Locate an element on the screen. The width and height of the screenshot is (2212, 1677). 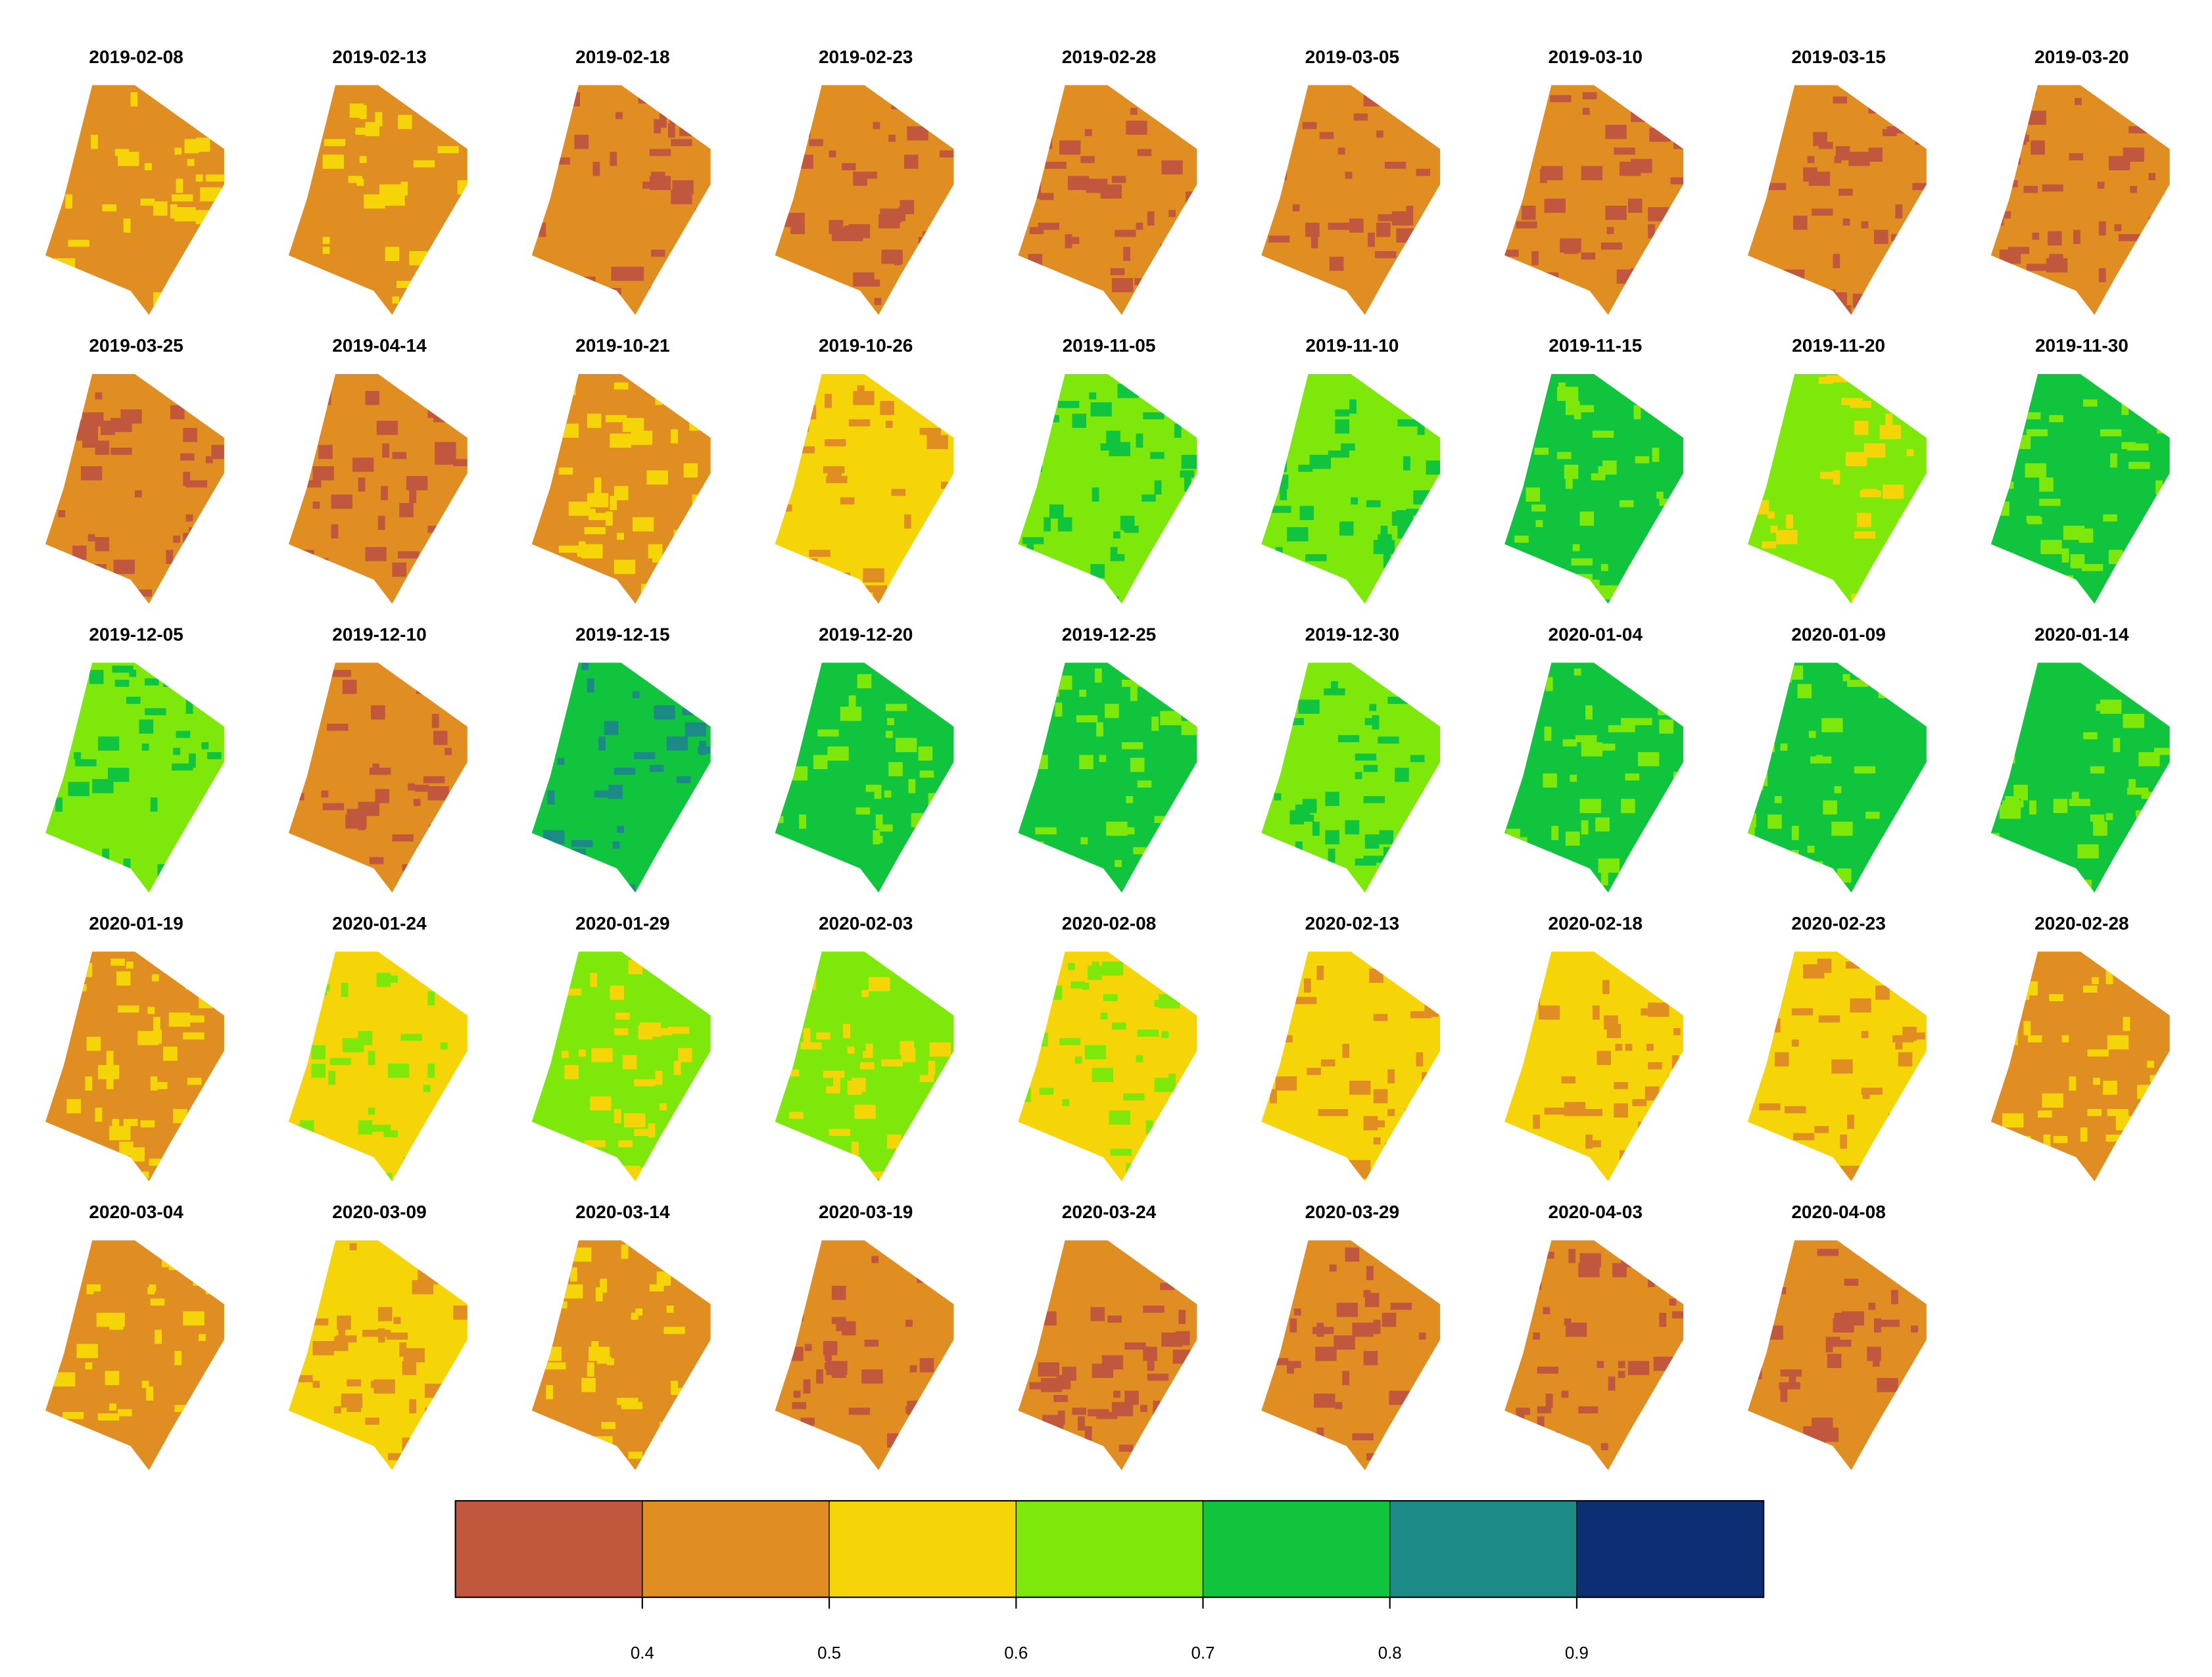
panel-title: 2020-01-19 is located at coordinates (136, 923).